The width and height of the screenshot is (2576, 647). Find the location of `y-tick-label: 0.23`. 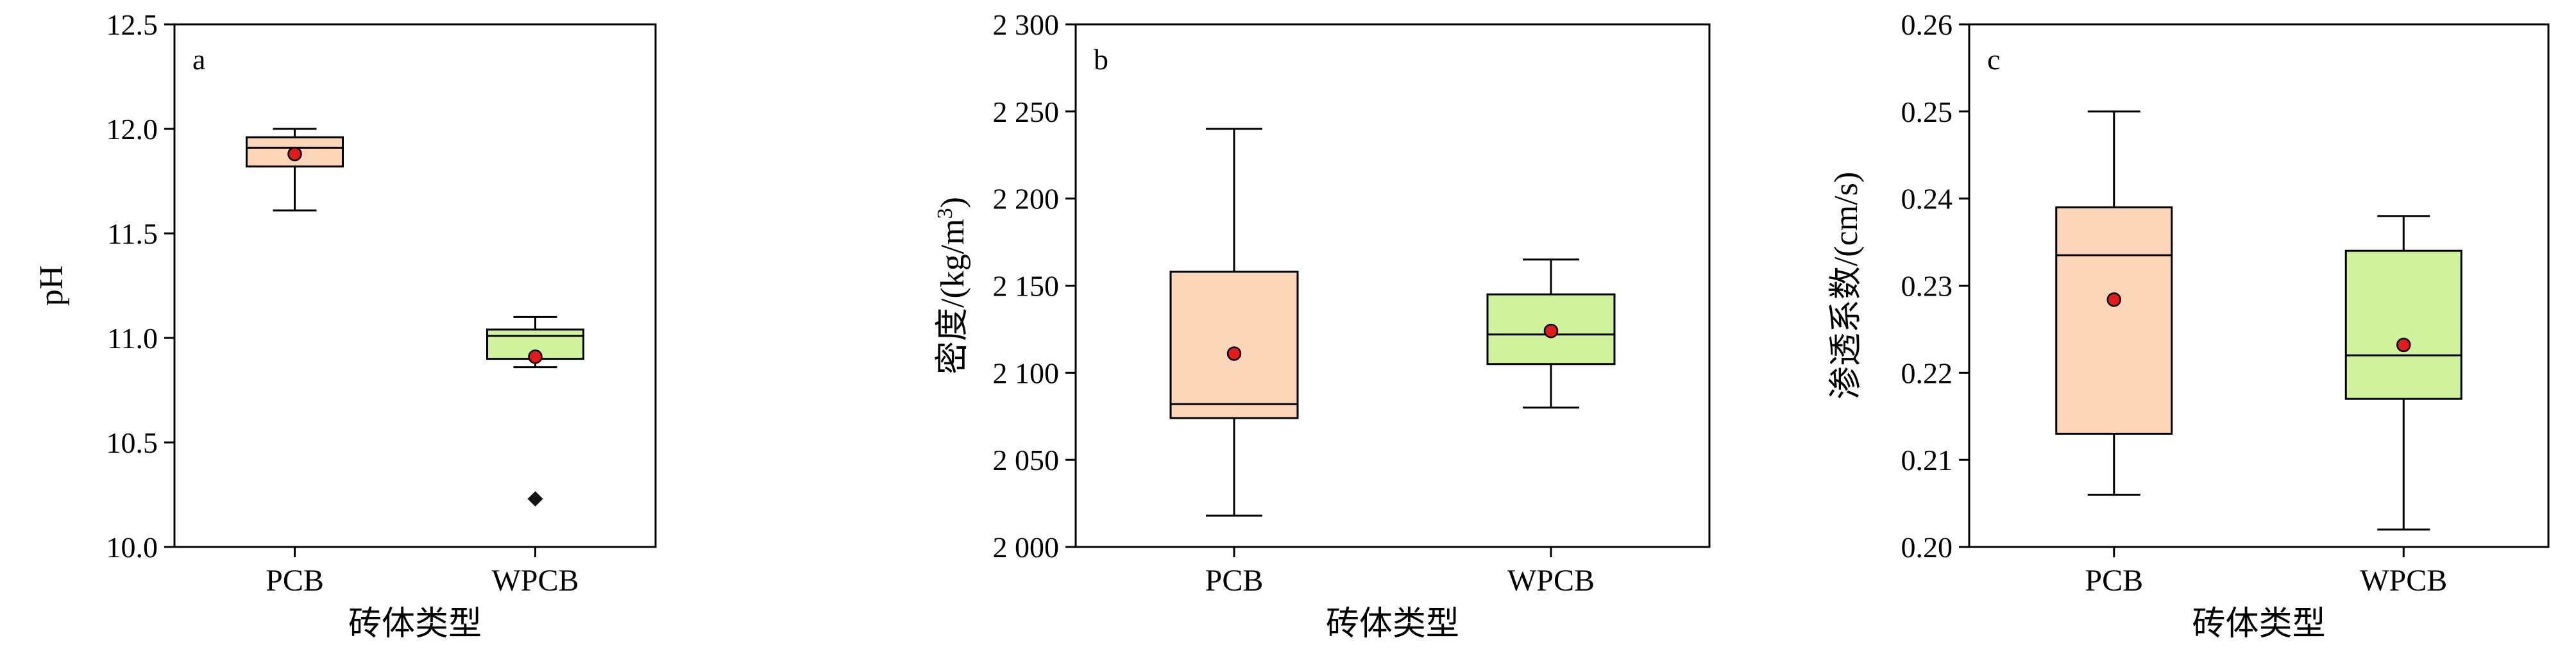

y-tick-label: 0.23 is located at coordinates (1927, 286).